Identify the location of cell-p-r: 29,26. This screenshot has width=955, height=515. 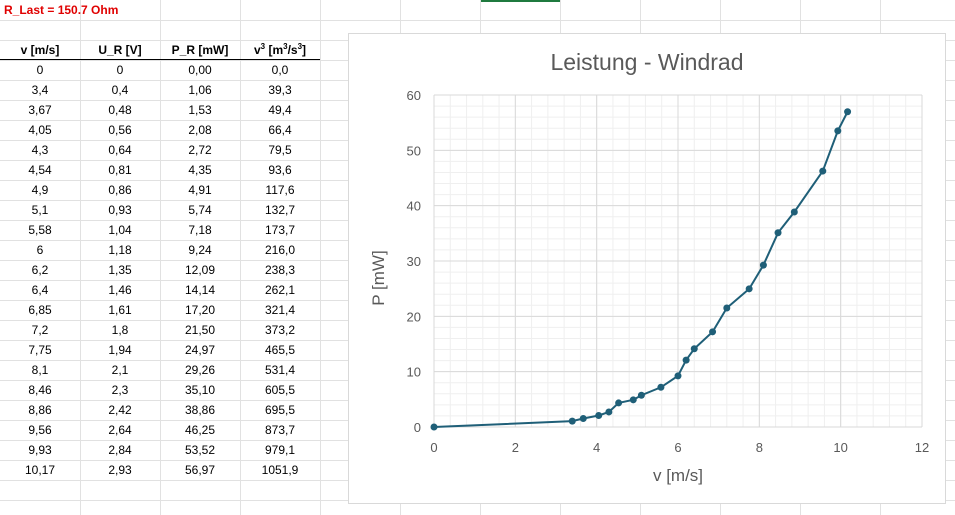
(200, 370).